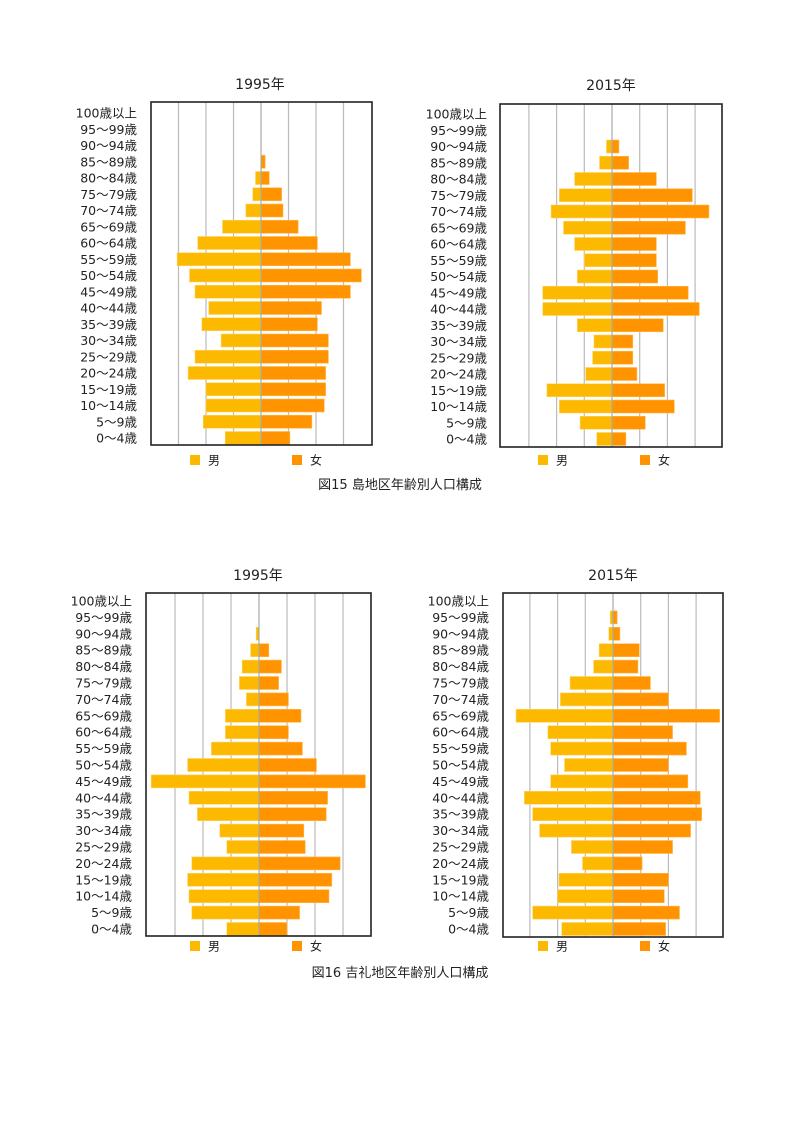  What do you see at coordinates (103, 650) in the screenshot?
I see `age-label: 85～89歳` at bounding box center [103, 650].